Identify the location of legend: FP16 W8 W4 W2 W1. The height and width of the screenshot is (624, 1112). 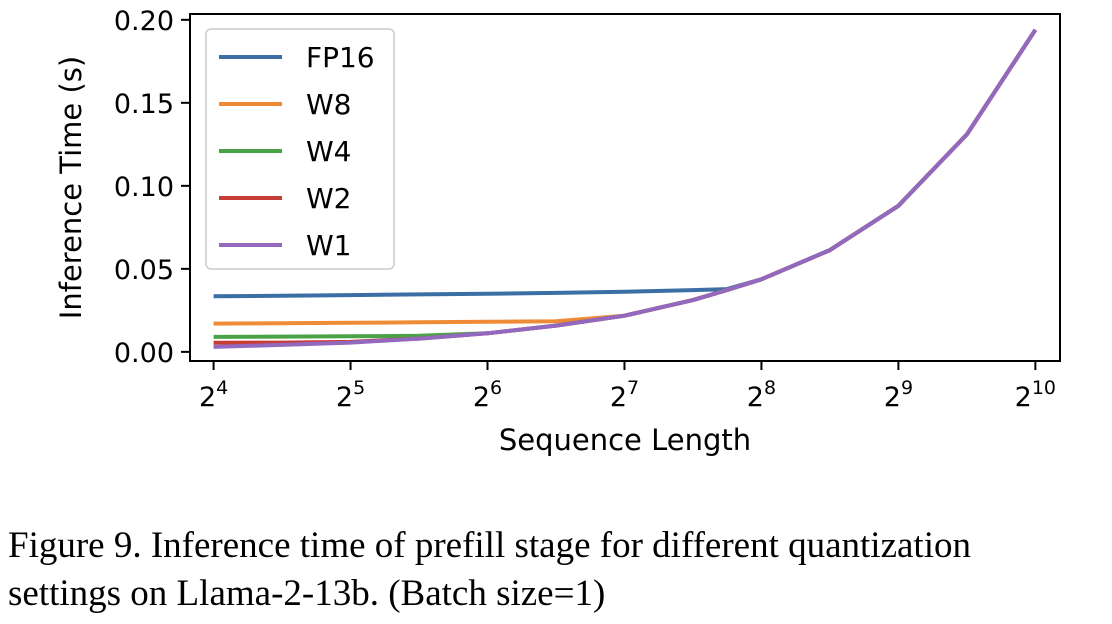
(300, 149).